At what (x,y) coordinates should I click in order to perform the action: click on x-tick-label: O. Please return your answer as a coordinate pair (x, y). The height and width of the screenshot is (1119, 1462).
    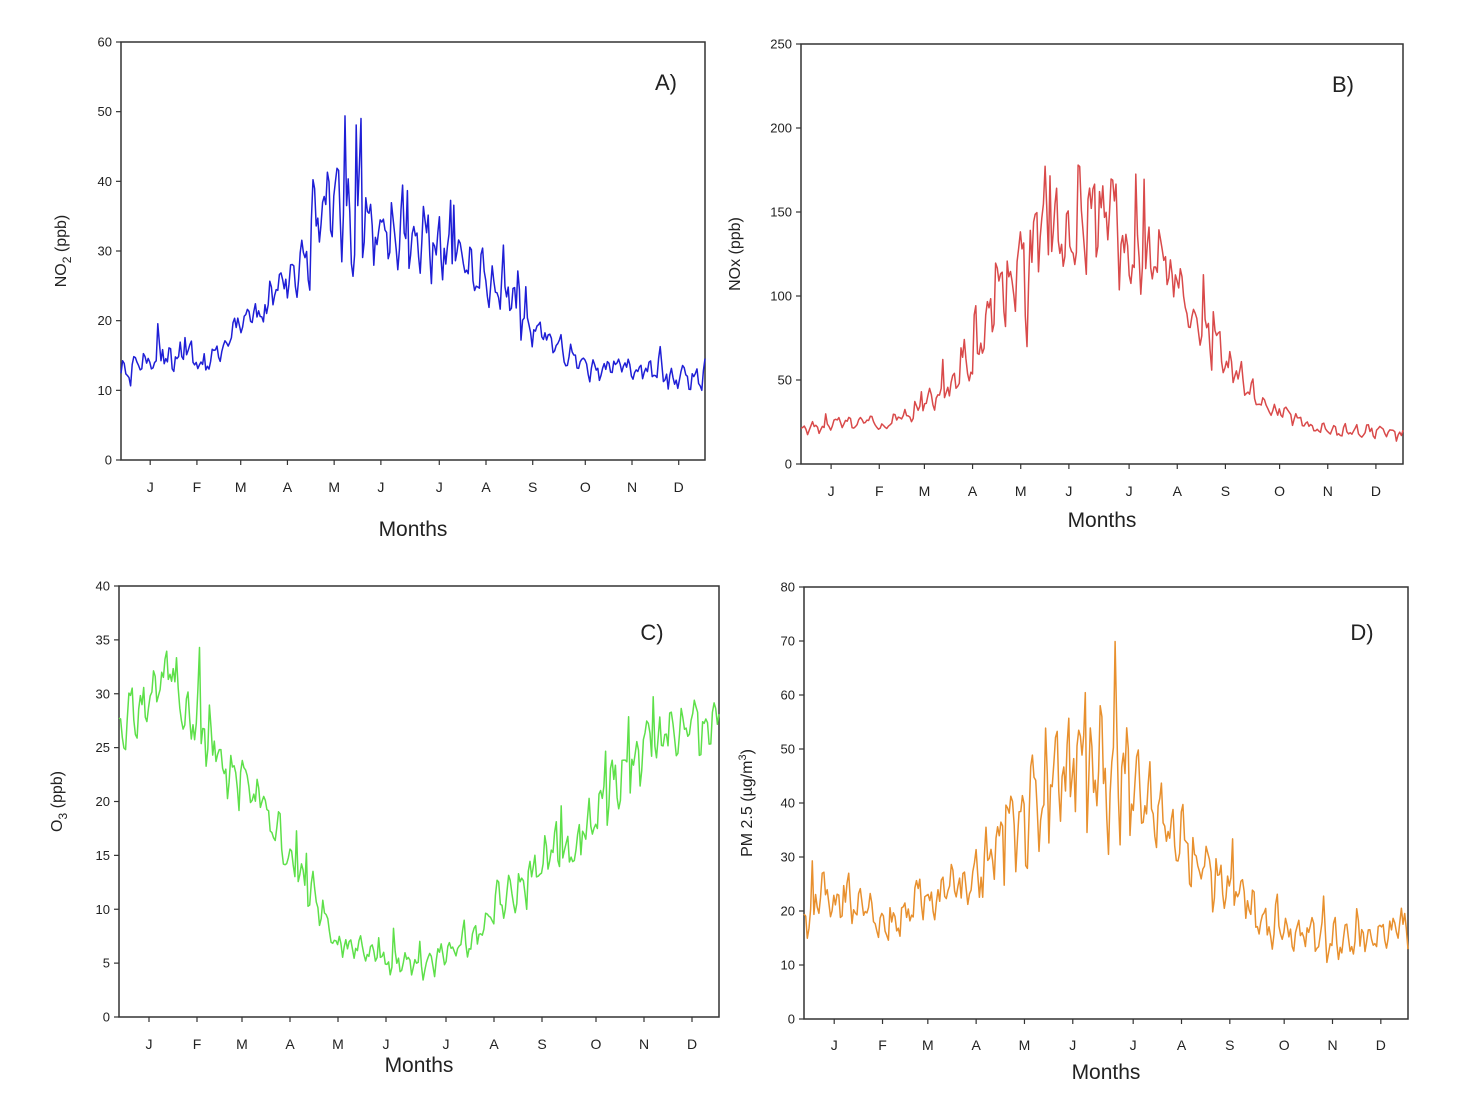
    Looking at the image, I should click on (596, 1044).